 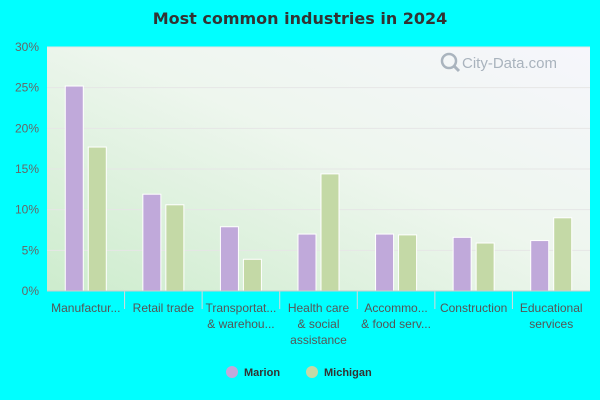 What do you see at coordinates (551, 316) in the screenshot?
I see `x-category-label: Educational services` at bounding box center [551, 316].